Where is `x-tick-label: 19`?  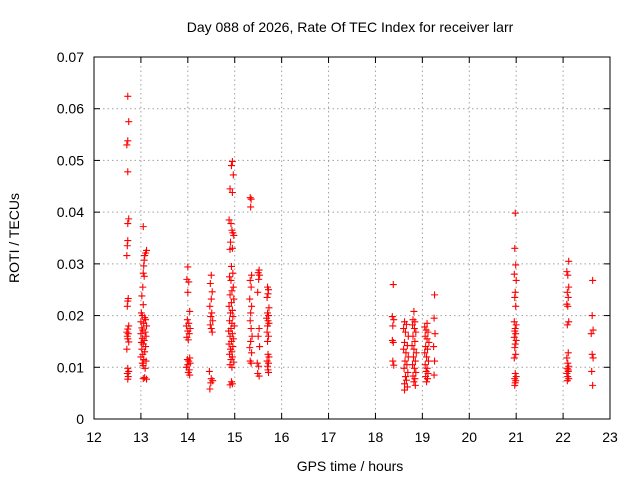
x-tick-label: 19 is located at coordinates (423, 437).